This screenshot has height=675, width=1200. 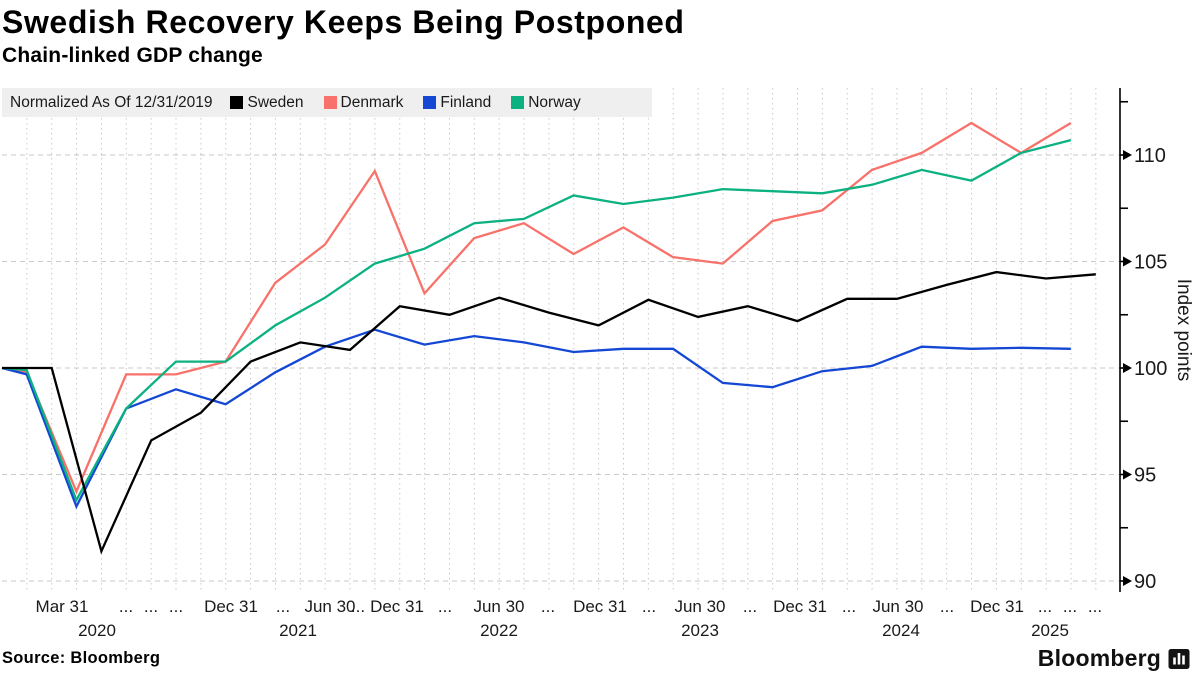 What do you see at coordinates (499, 630) in the screenshot?
I see `x-year-label: 2022` at bounding box center [499, 630].